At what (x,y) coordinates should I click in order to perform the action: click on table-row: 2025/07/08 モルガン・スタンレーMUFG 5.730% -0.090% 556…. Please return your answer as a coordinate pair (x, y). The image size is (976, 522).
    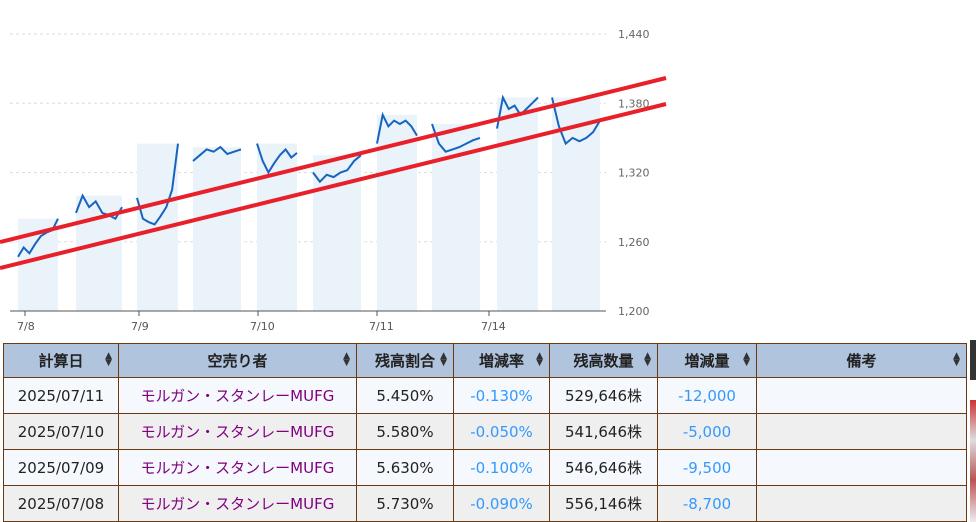
    Looking at the image, I should click on (485, 503).